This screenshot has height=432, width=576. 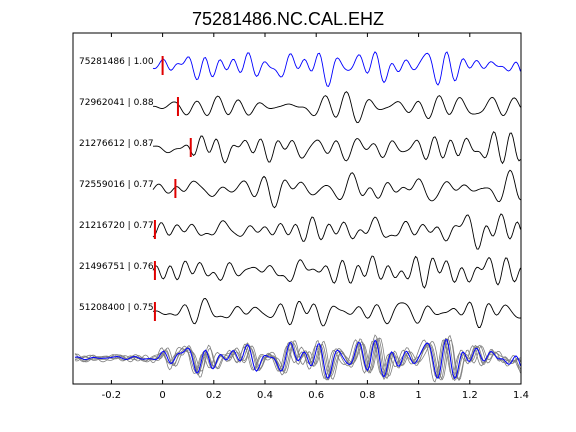 I want to click on trace-label: 21496751 | 0.76, so click(x=116, y=267).